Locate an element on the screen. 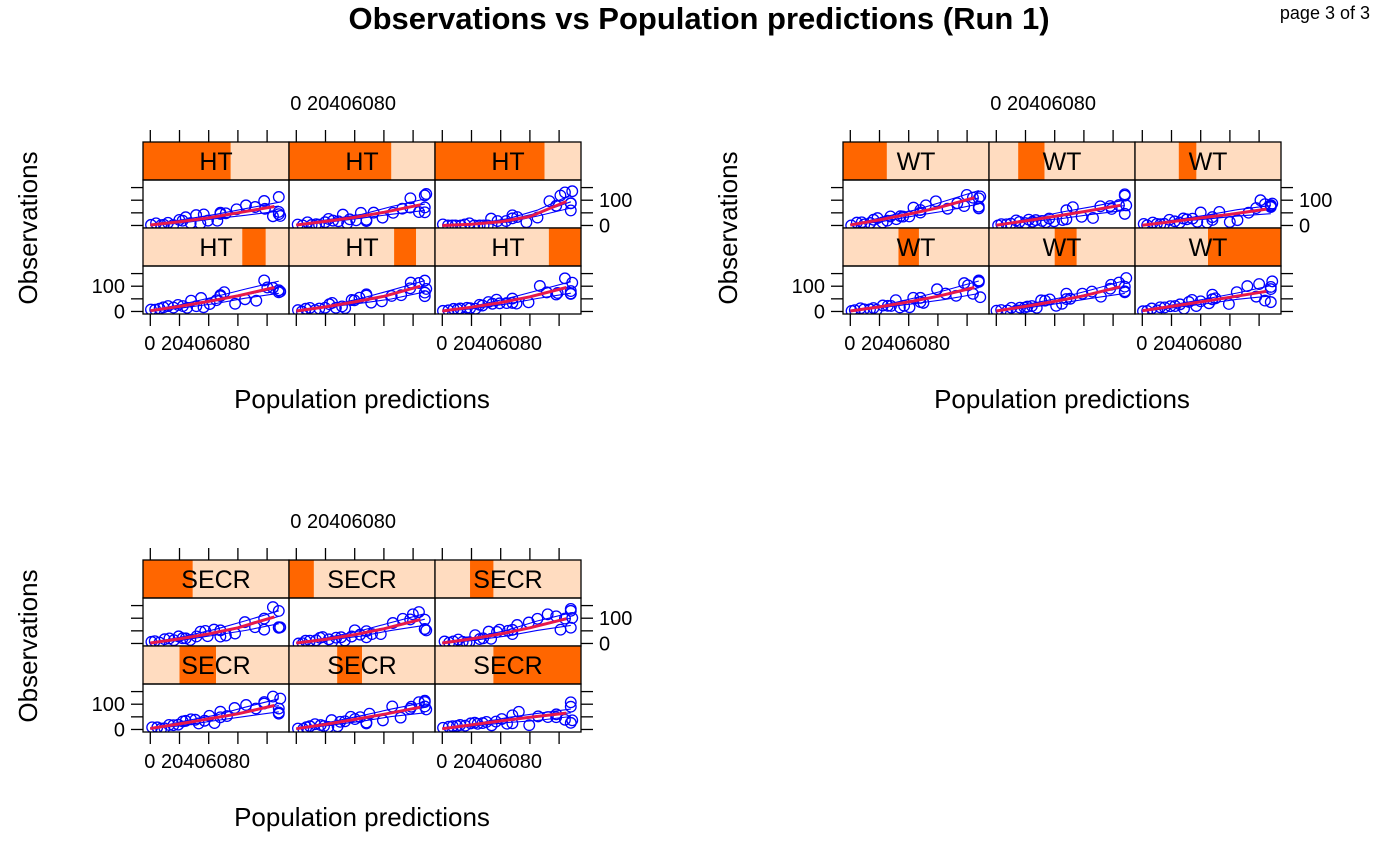  panel-secr-5: SECR is located at coordinates (362, 689).